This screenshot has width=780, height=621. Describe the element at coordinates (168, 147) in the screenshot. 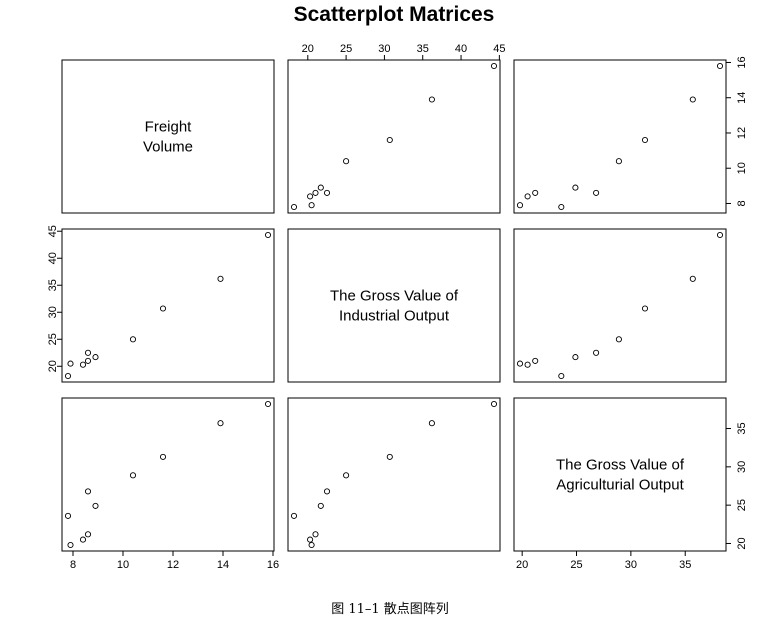

I see `variable-label: Volume` at that location.